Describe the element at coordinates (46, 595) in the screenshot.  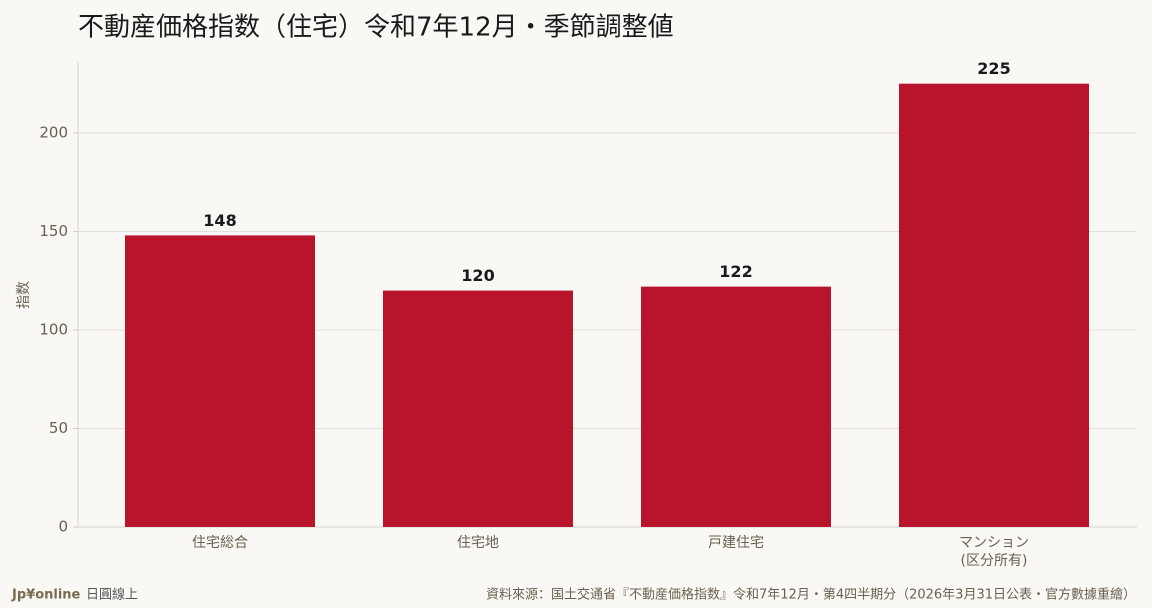
I see `brand: Jp¥online` at that location.